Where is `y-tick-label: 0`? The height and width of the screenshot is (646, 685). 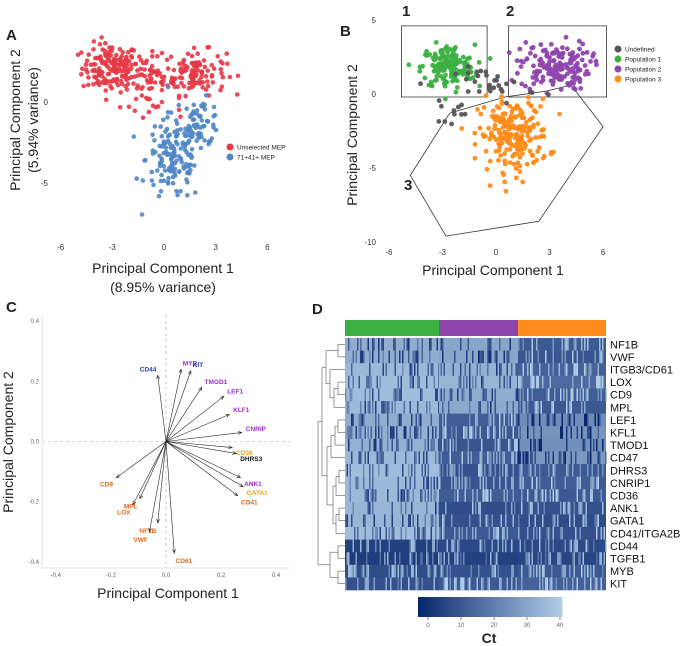
y-tick-label: 0 is located at coordinates (374, 94).